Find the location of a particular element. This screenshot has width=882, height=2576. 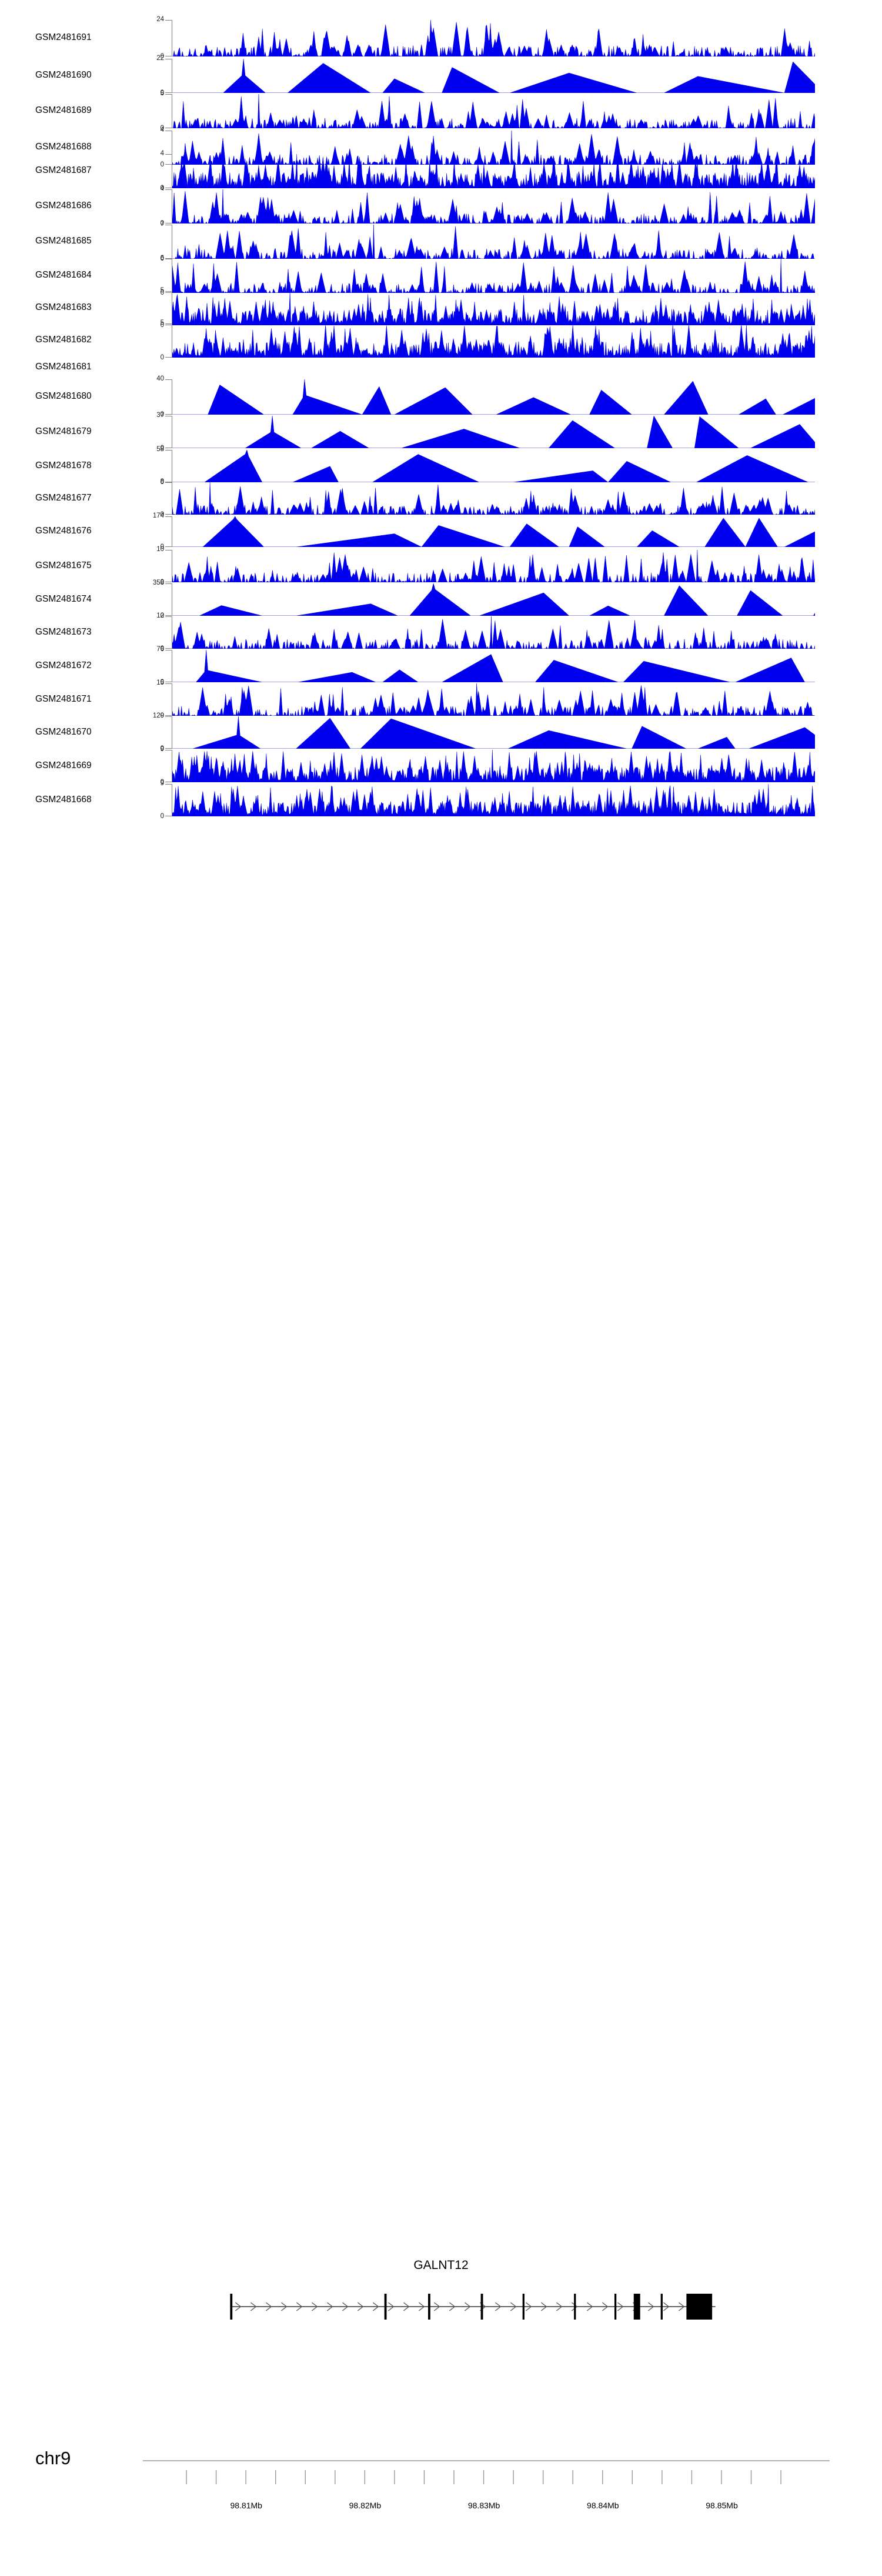

chromosome-tick-label: 98.84Mb is located at coordinates (603, 2505).